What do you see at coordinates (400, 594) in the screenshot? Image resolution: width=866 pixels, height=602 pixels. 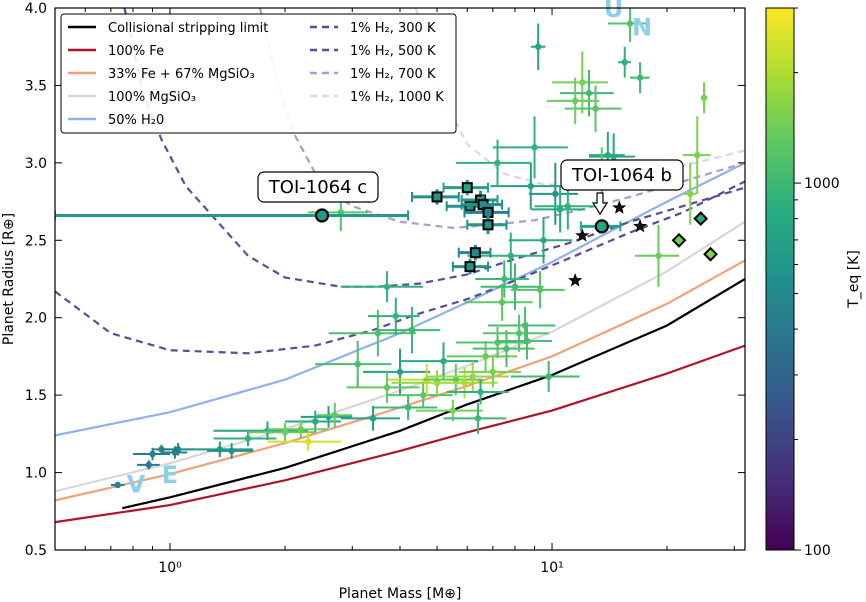 I see `x-axis-label: Planet Mass [M⊕]` at bounding box center [400, 594].